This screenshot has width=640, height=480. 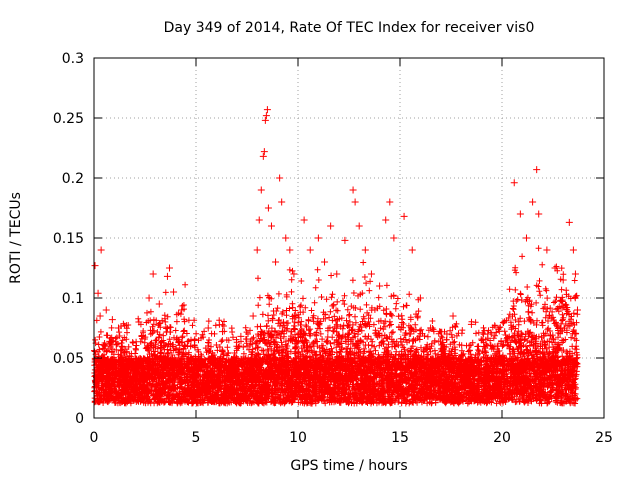 What do you see at coordinates (73, 299) in the screenshot?
I see `y-tick-label: 0.1` at bounding box center [73, 299].